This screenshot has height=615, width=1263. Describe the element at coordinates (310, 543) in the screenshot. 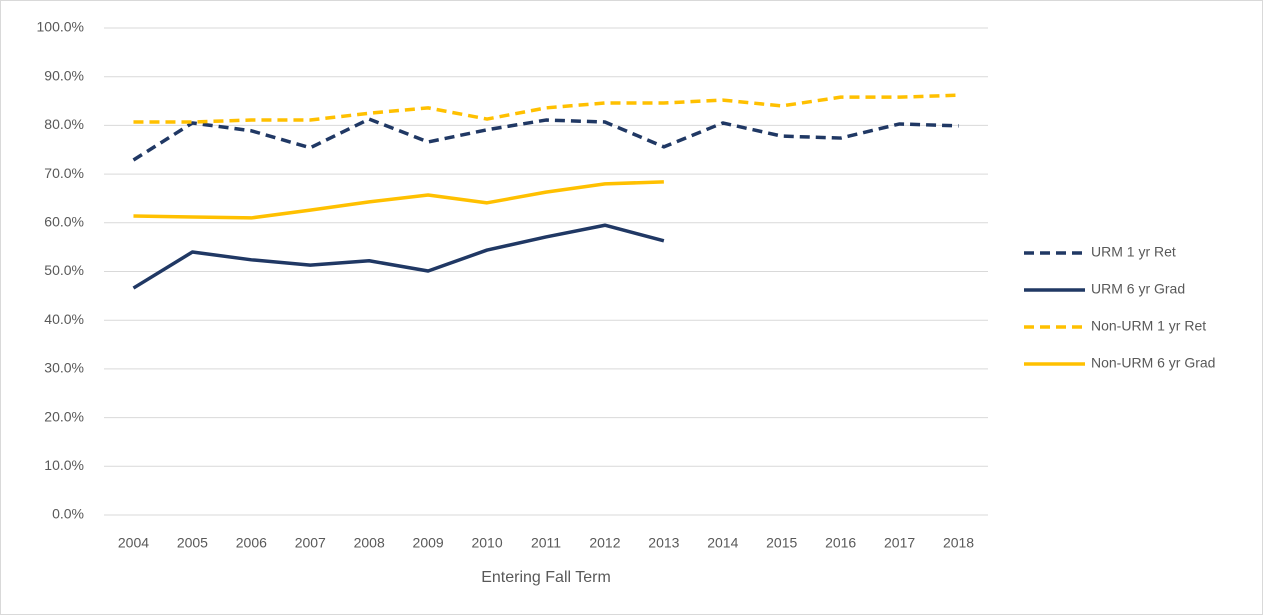

I see `x-tick-label: 2007` at that location.